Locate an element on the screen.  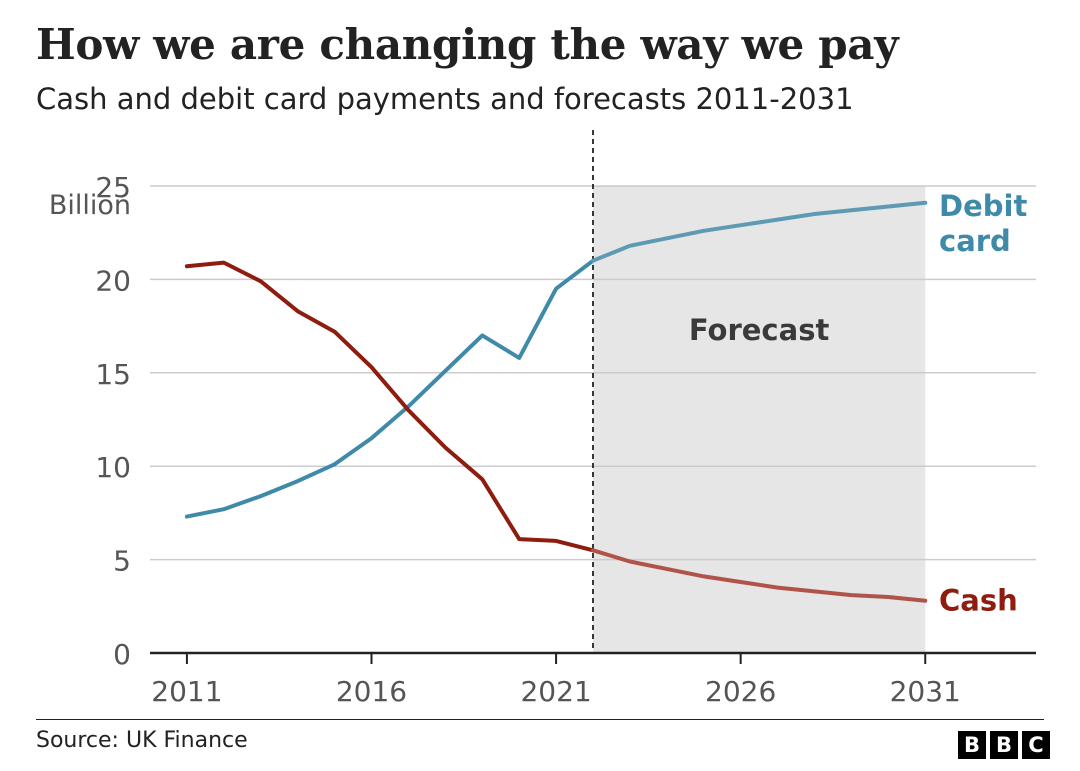
x-tick-label-2021: 2021 is located at coordinates (555, 691).